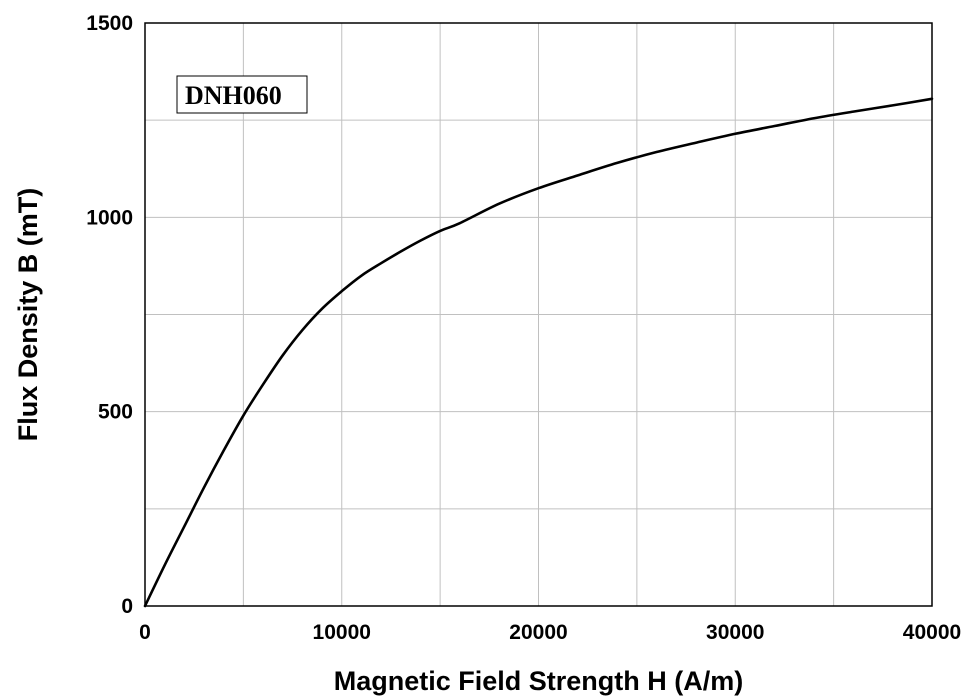 The height and width of the screenshot is (700, 971). What do you see at coordinates (233, 95) in the screenshot?
I see `legend-label: DNH060` at bounding box center [233, 95].